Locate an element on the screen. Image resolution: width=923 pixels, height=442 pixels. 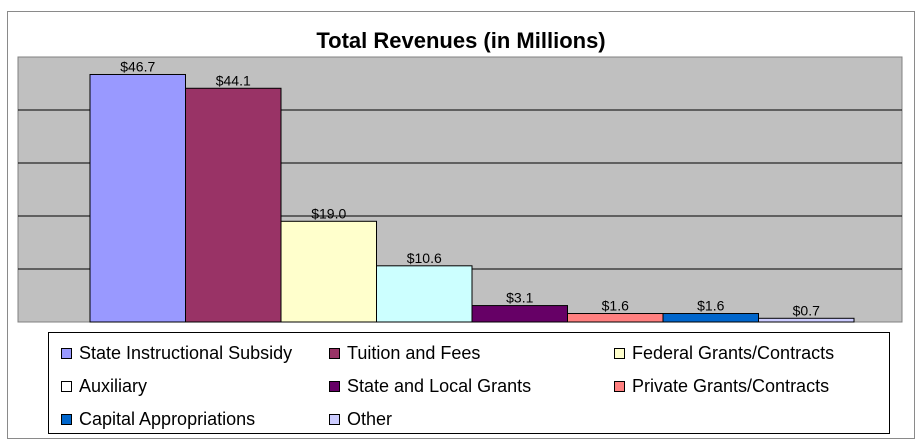
legend-label: Tuition and Fees is located at coordinates (413, 353).